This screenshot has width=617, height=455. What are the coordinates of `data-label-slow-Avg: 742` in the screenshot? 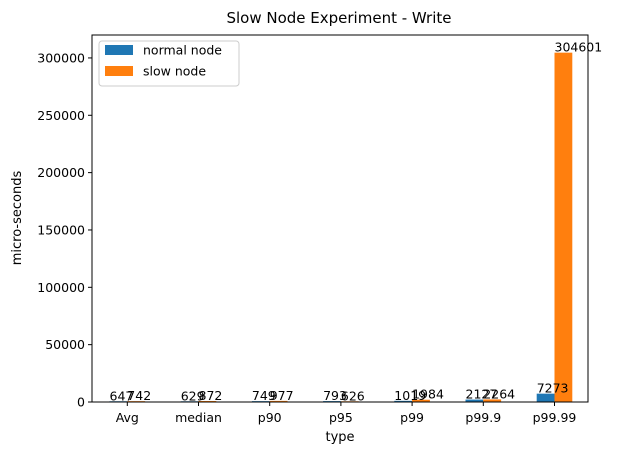 It's located at (139, 395).